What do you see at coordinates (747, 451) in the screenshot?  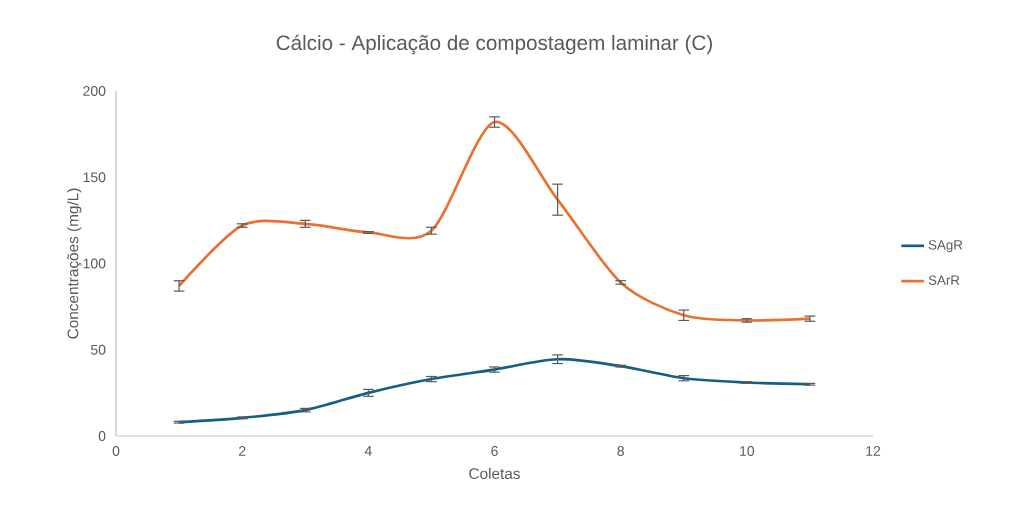 I see `x-tick-label: 10` at bounding box center [747, 451].